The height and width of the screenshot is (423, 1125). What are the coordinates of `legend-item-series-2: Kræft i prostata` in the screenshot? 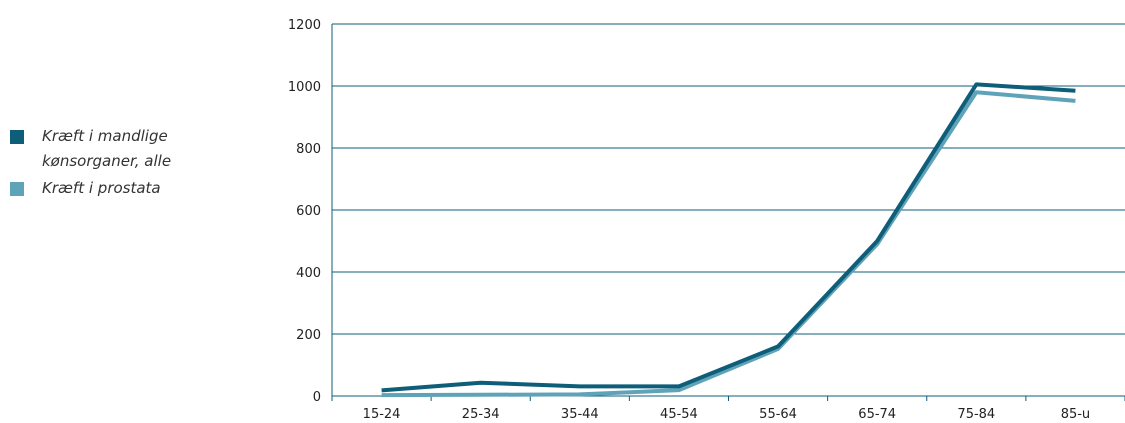 It's located at (120, 188).